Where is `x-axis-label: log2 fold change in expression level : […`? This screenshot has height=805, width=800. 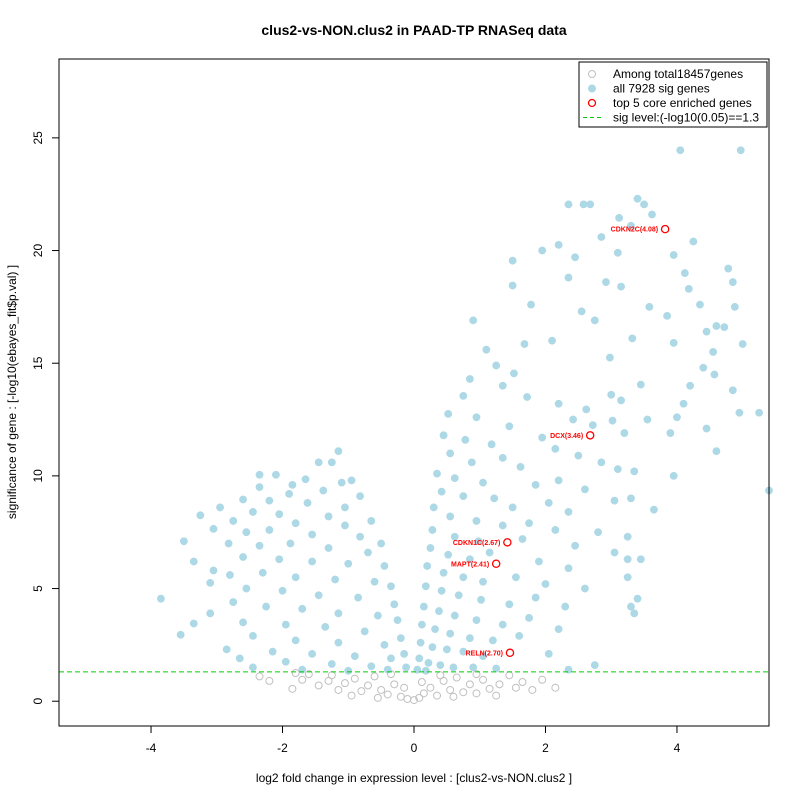
x-axis-label: log2 fold change in expression level : [… is located at coordinates (414, 778).